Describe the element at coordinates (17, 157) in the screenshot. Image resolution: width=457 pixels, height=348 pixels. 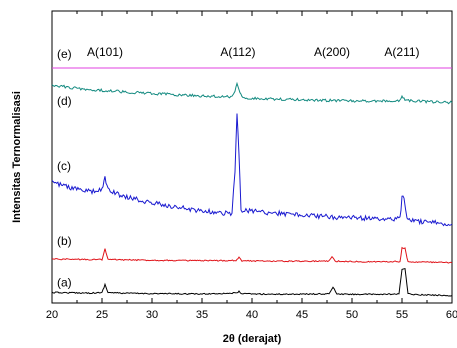
I see `y-axis-title: Intensitas Ternormalisasi` at that location.